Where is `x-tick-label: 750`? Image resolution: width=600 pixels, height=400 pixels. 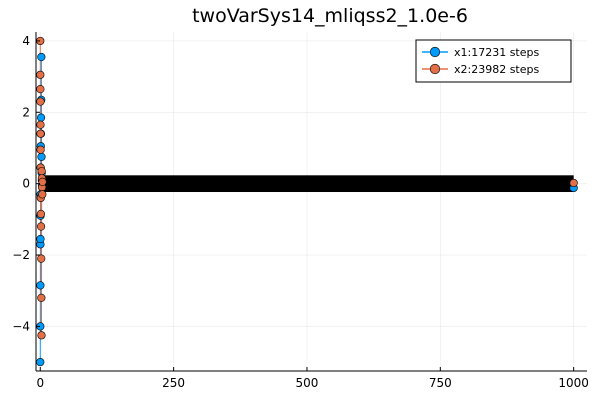 x-tick-label: 750 is located at coordinates (440, 383).